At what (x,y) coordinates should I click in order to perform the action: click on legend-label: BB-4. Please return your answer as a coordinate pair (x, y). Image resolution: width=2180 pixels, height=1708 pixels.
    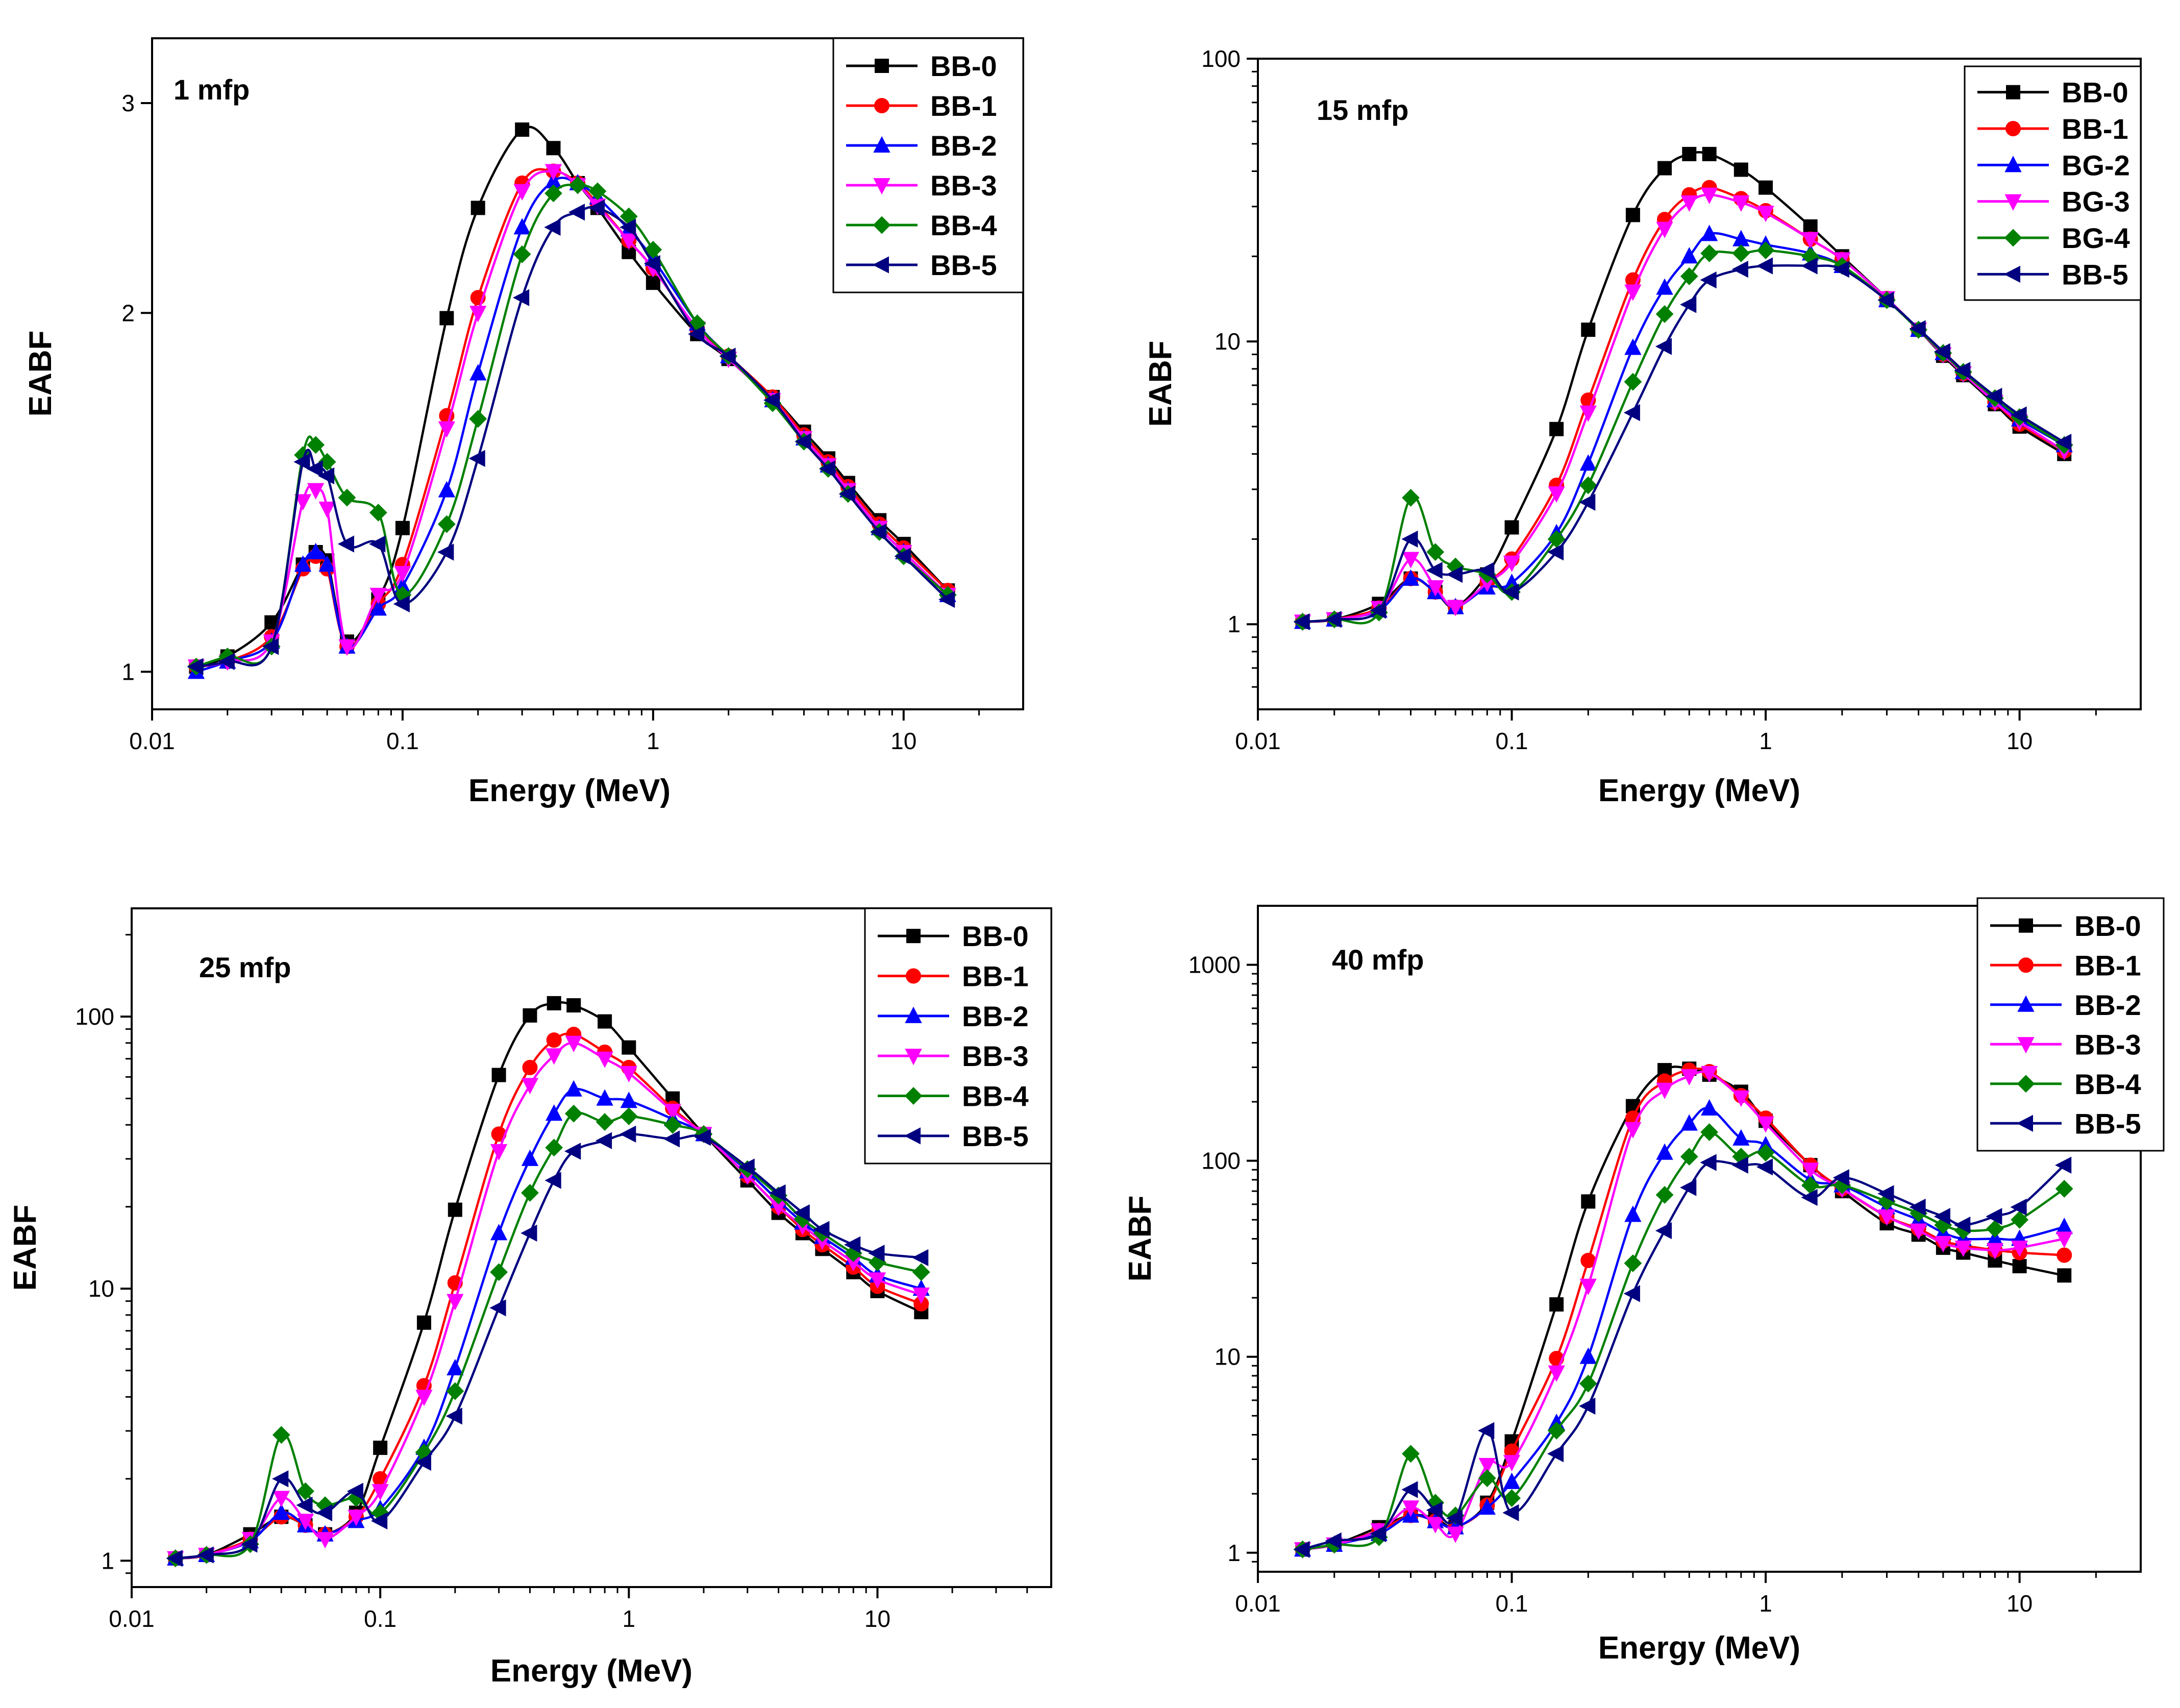
    Looking at the image, I should click on (995, 1096).